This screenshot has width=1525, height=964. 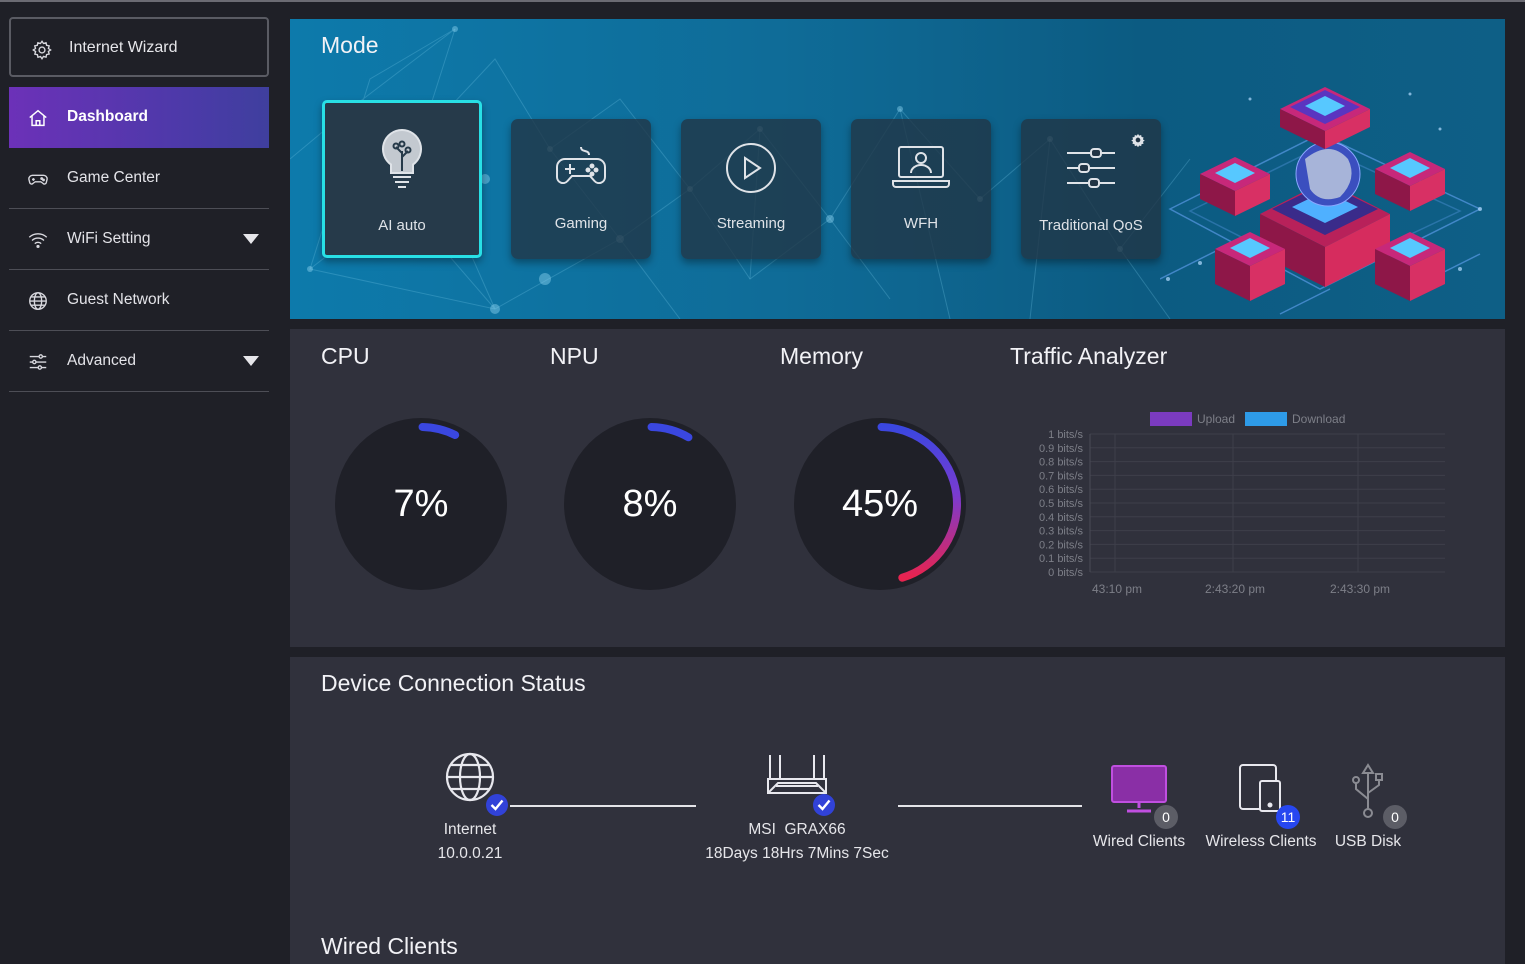 I want to click on y-tick-label: 0.1 bits/s, so click(x=1061, y=559).